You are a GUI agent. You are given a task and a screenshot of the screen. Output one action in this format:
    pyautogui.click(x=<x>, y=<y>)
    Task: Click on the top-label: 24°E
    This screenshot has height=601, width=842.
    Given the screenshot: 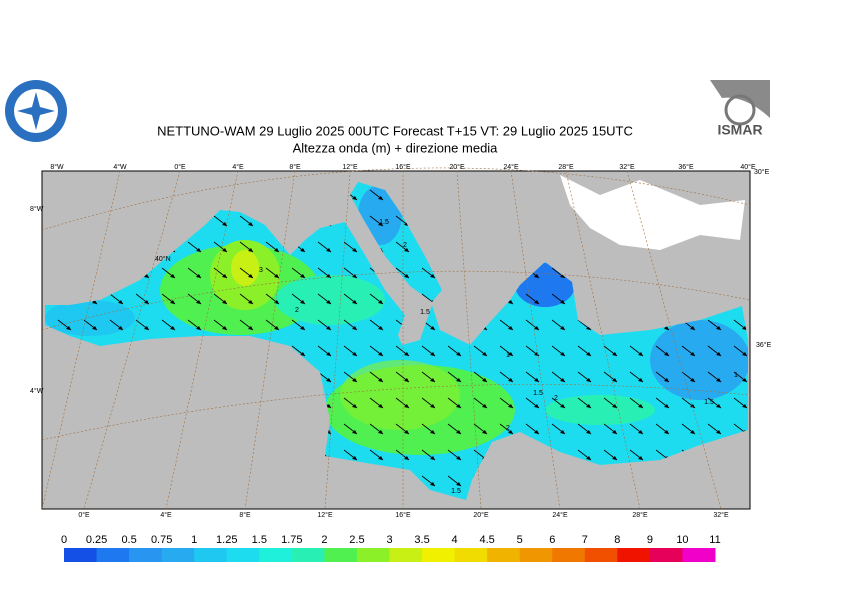 What is the action you would take?
    pyautogui.click(x=511, y=167)
    